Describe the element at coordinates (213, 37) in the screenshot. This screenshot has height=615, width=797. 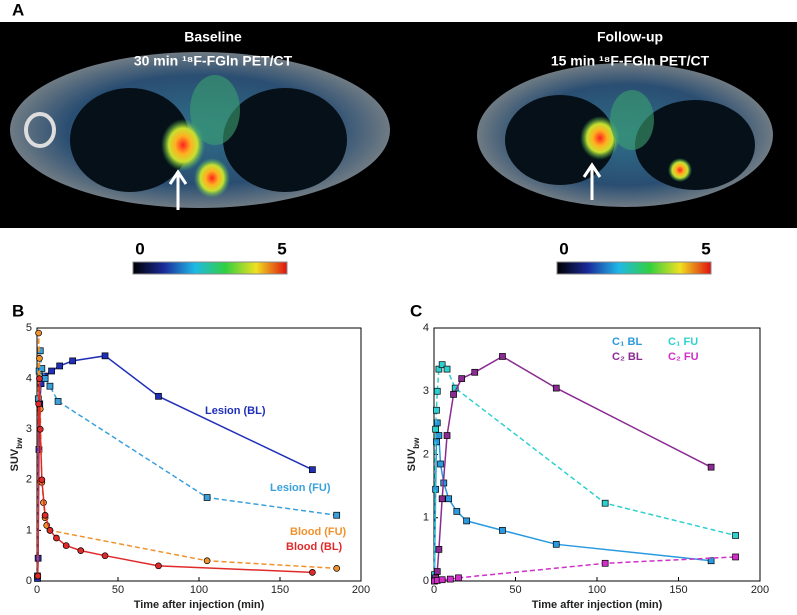
I see `image-title: Baseline` at that location.